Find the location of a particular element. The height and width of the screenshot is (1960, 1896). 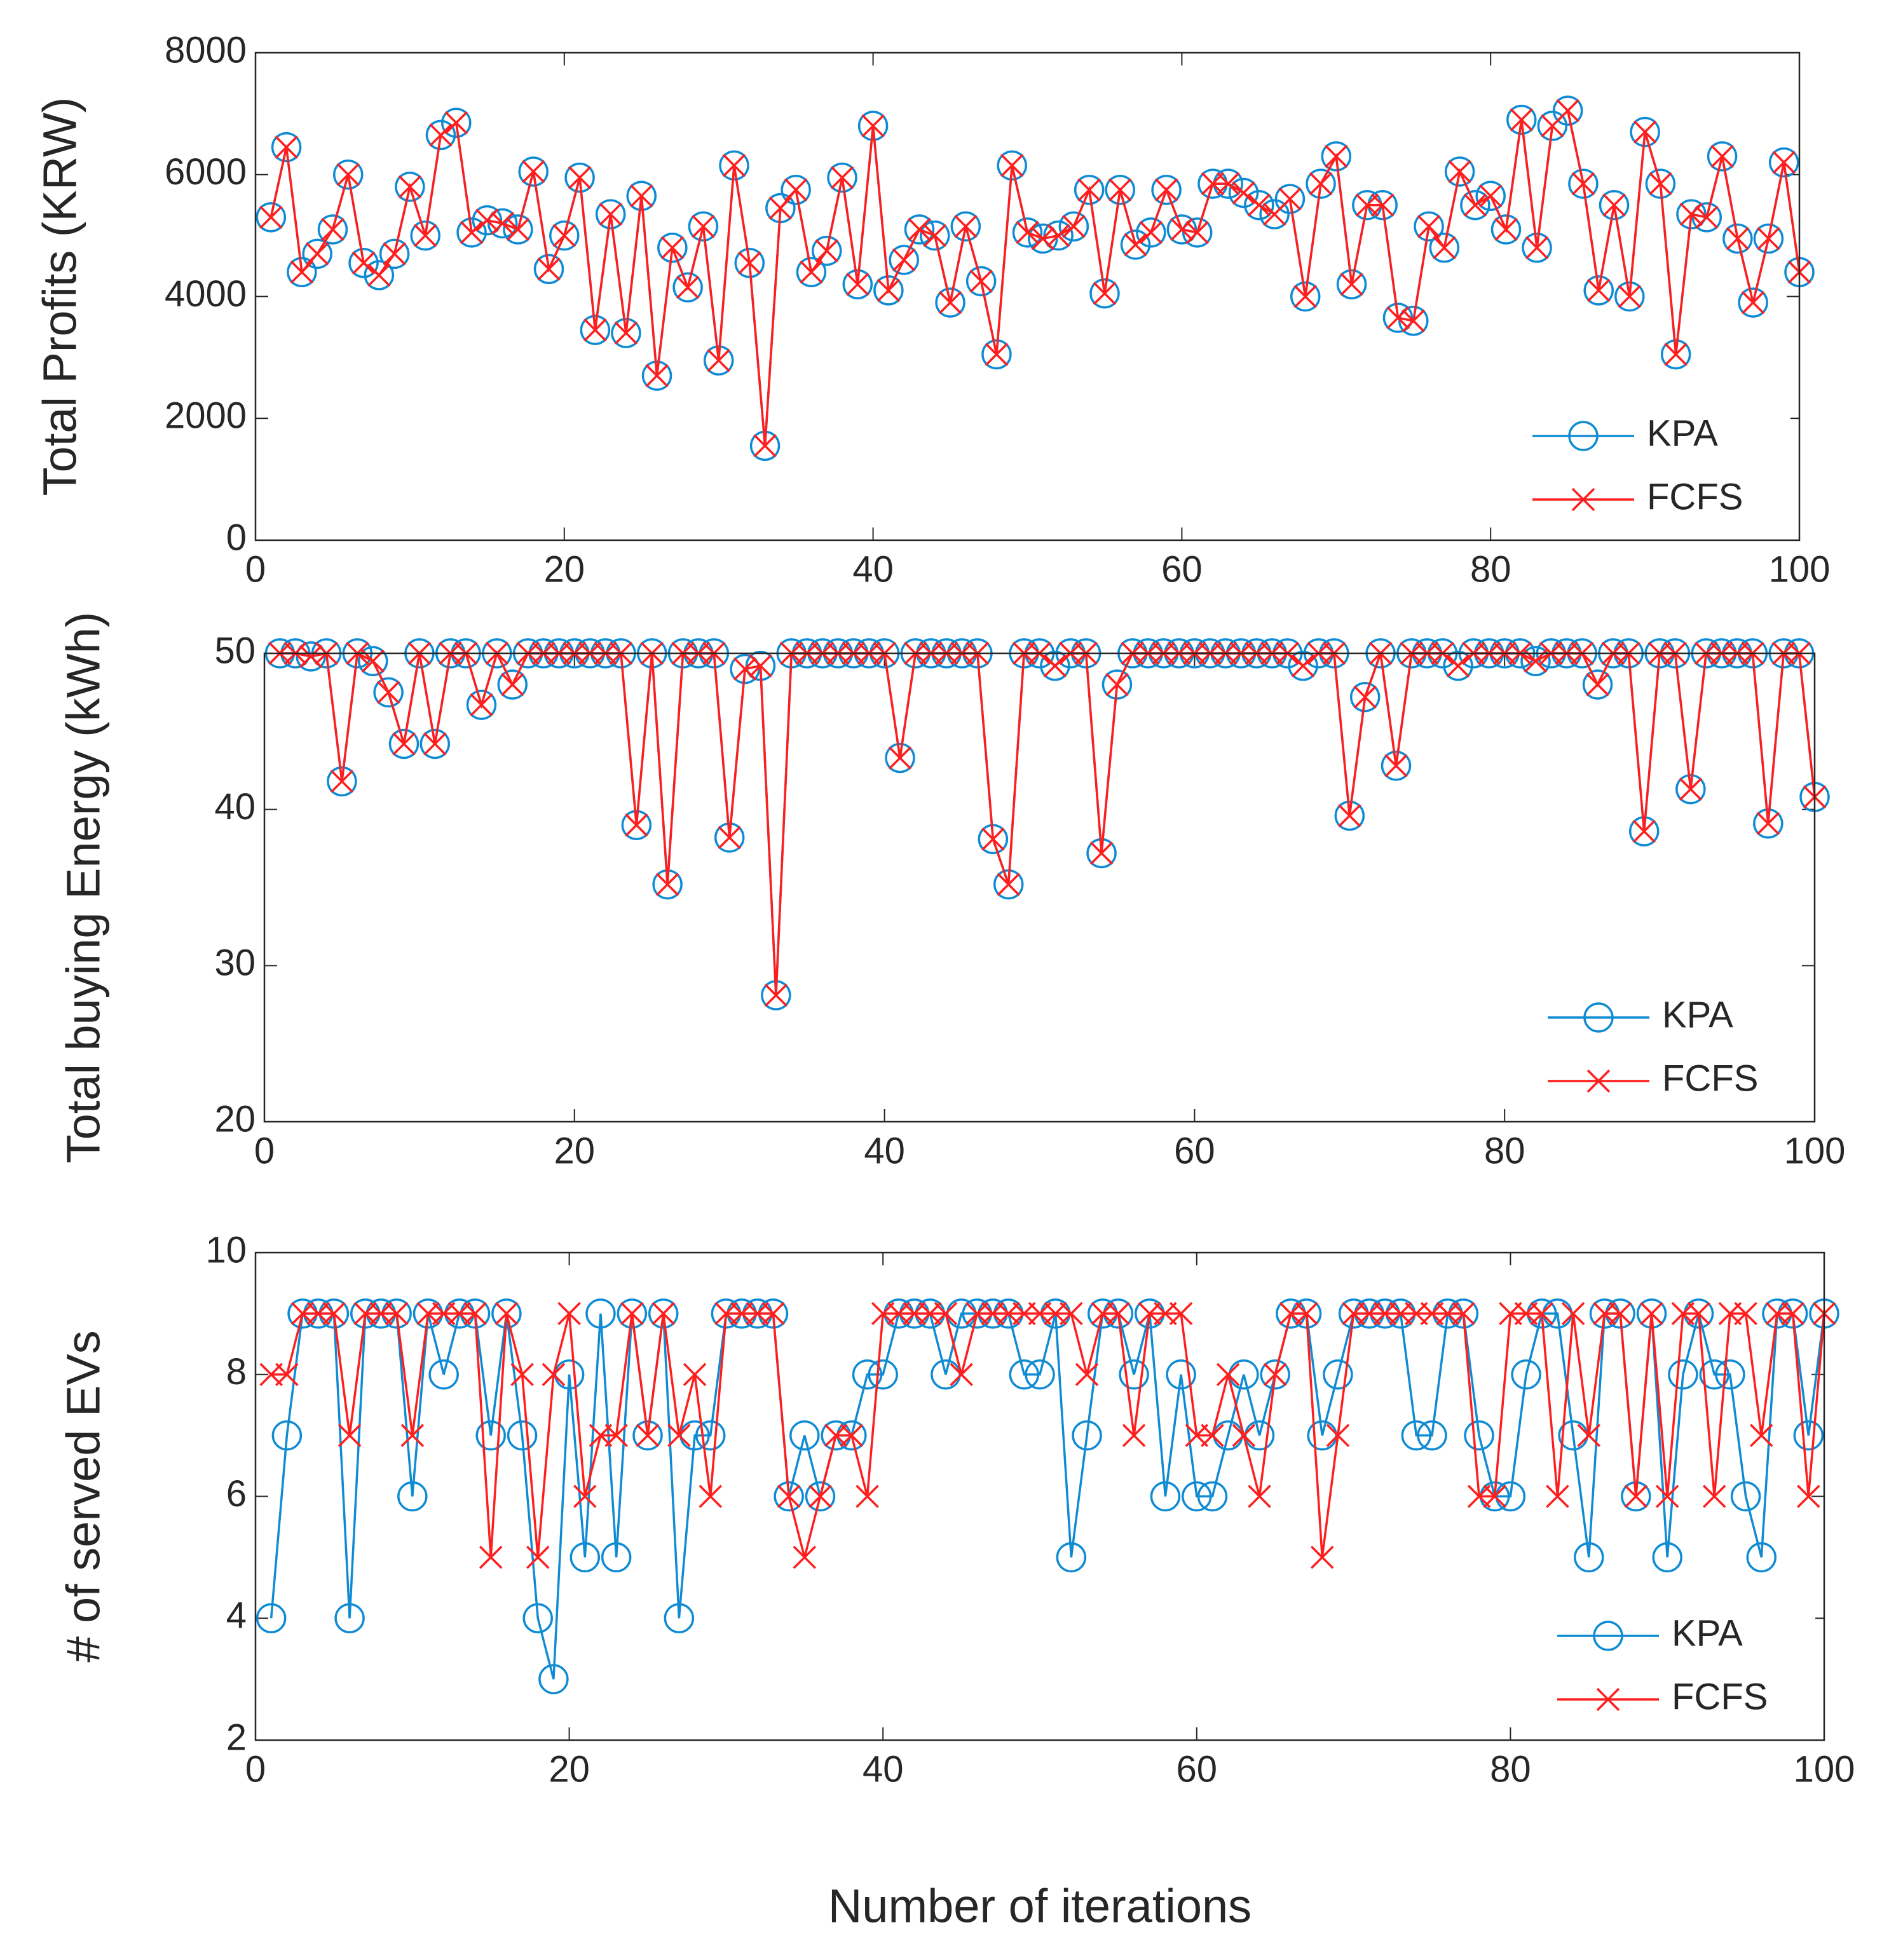

legend-box is located at coordinates (1673, 1049).